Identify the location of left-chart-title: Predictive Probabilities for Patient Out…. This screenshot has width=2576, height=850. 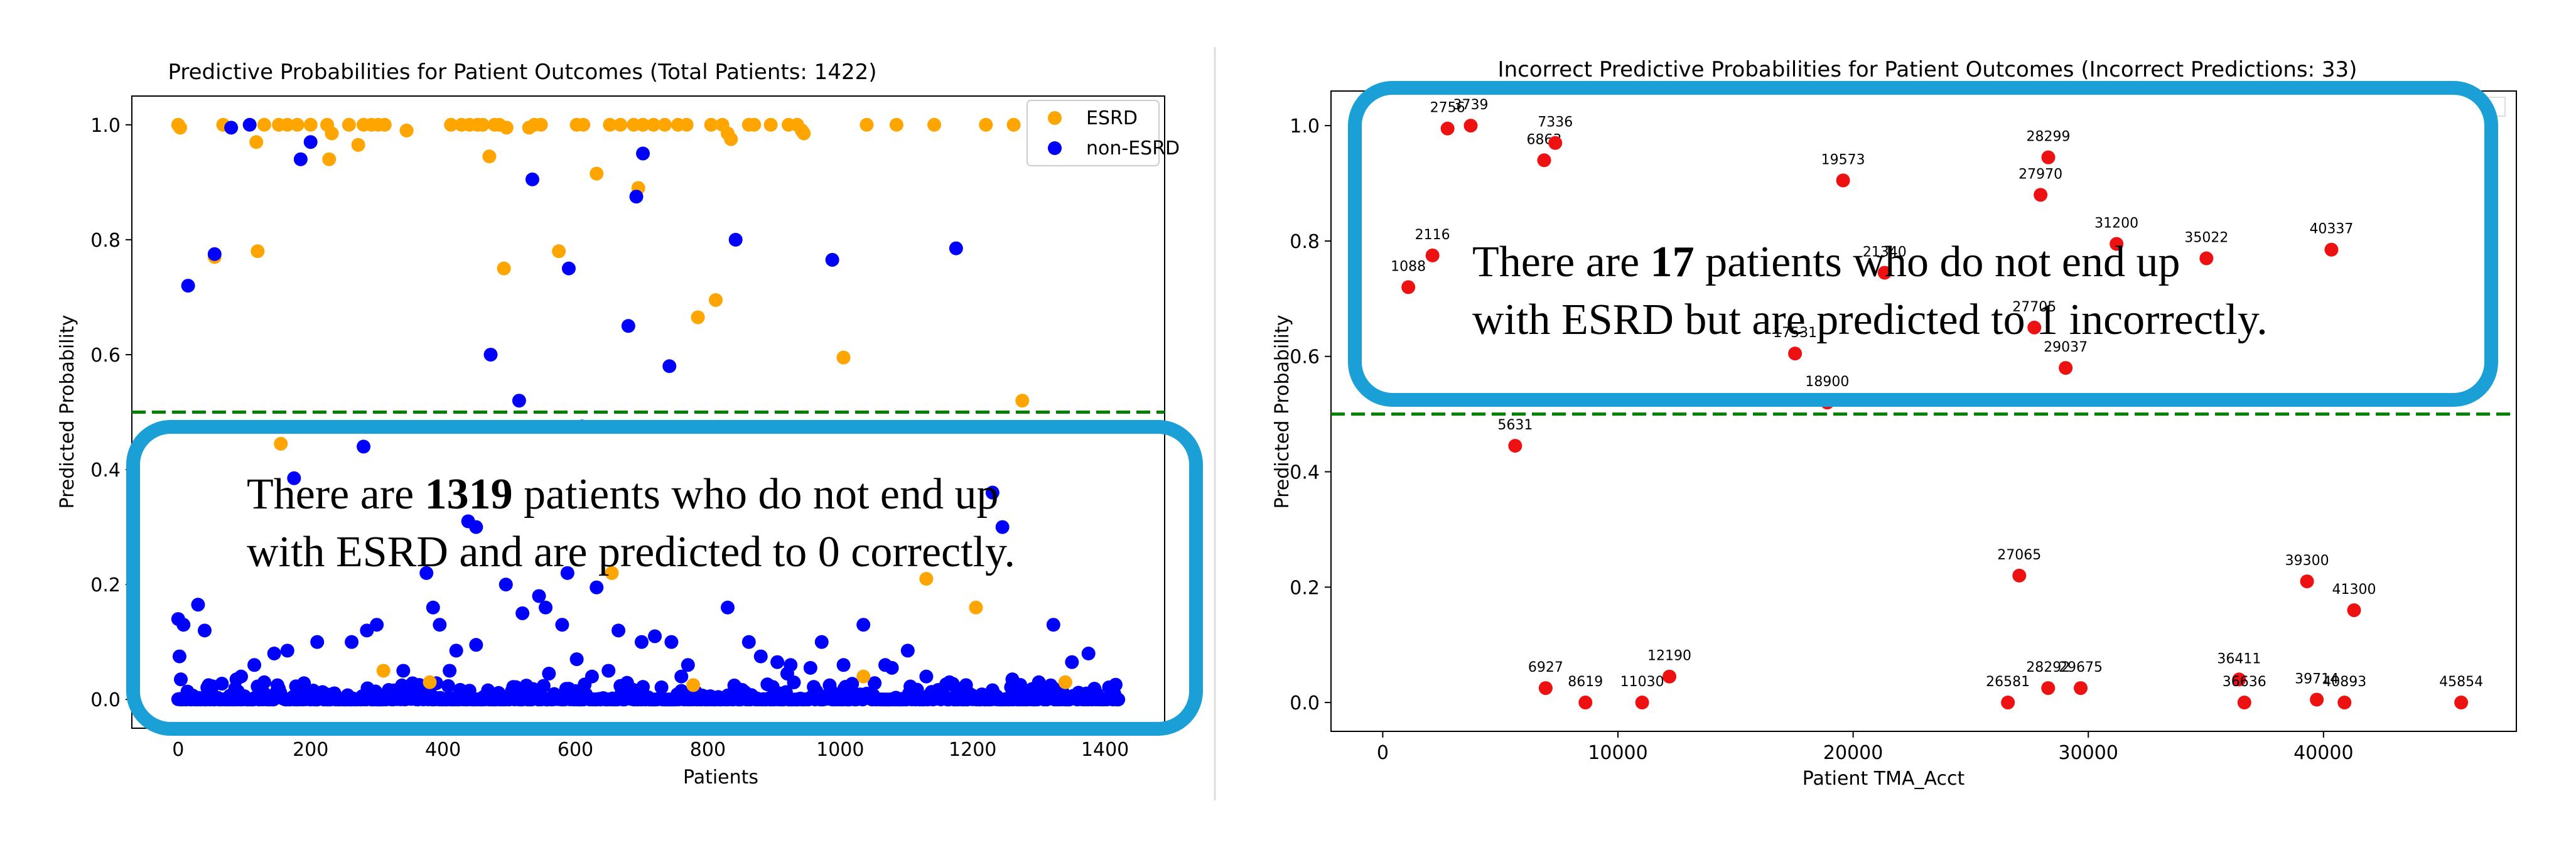
(522, 73).